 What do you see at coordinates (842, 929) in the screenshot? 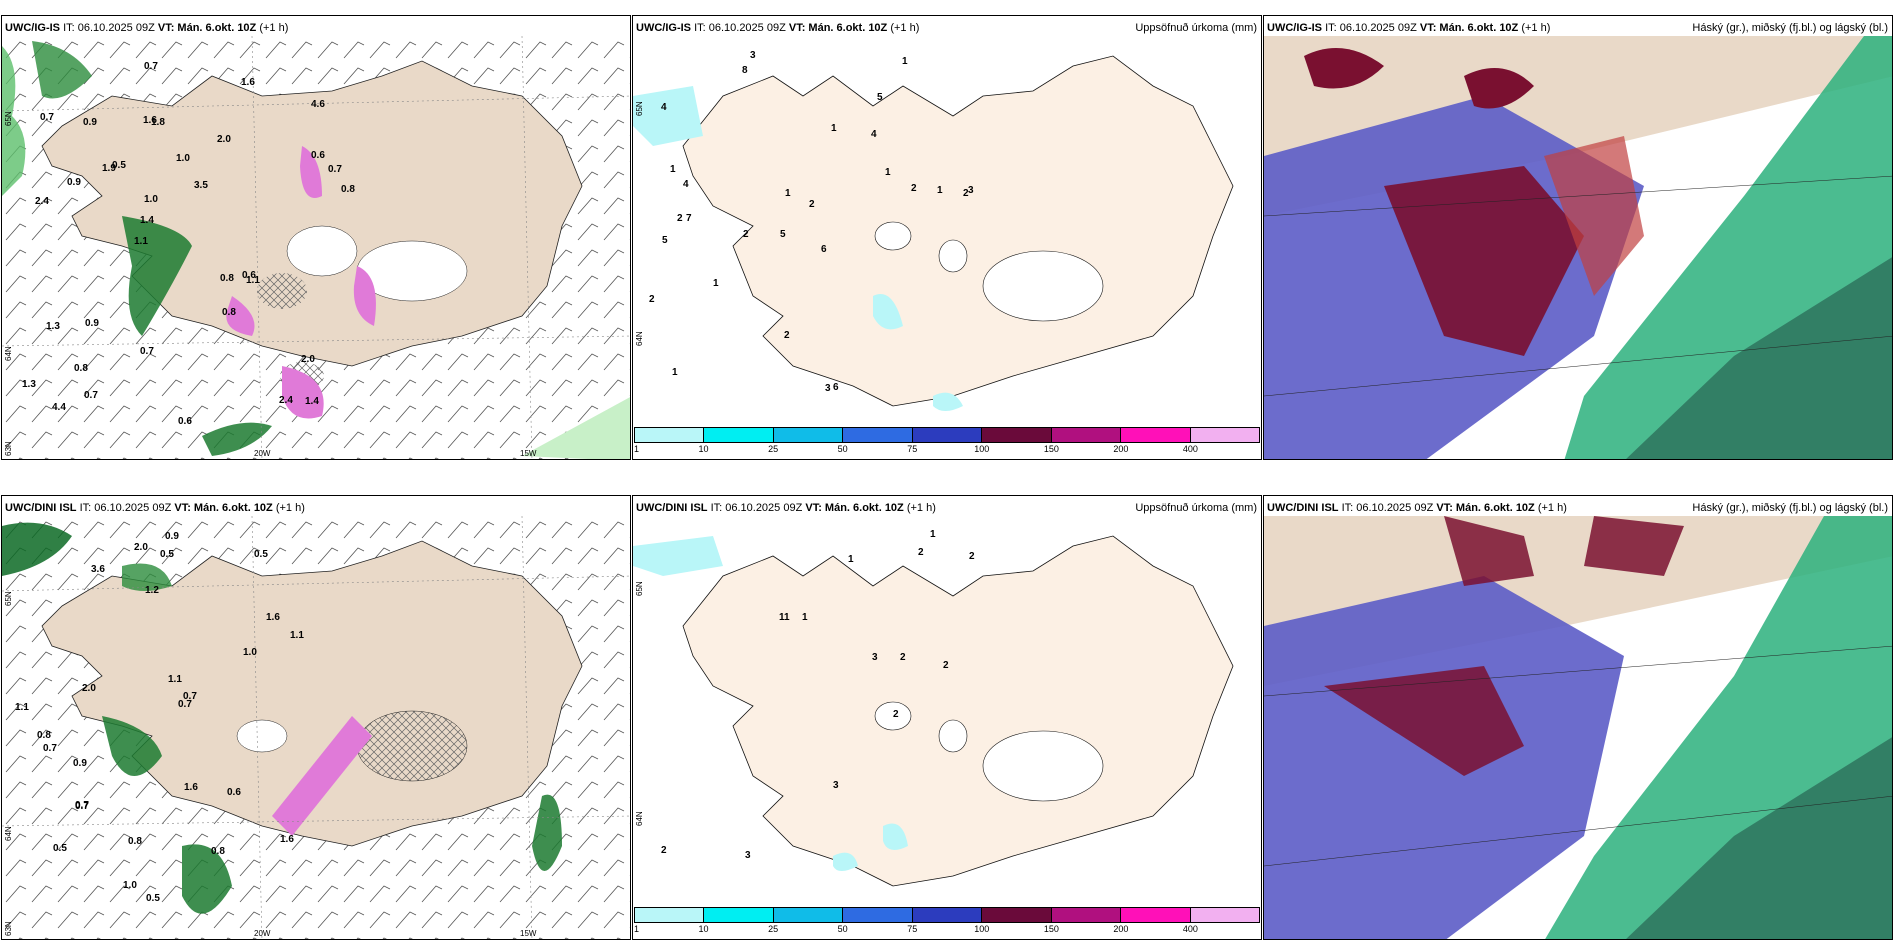
I see `colorbar-tick-label: 50` at bounding box center [842, 929].